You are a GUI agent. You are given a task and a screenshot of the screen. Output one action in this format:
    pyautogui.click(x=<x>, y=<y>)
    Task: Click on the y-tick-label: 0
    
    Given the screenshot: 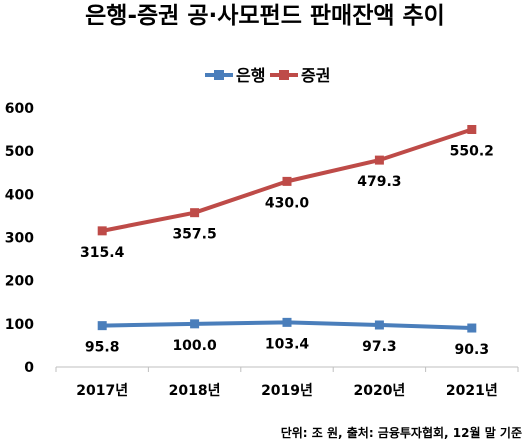 What is the action you would take?
    pyautogui.click(x=29, y=368)
    